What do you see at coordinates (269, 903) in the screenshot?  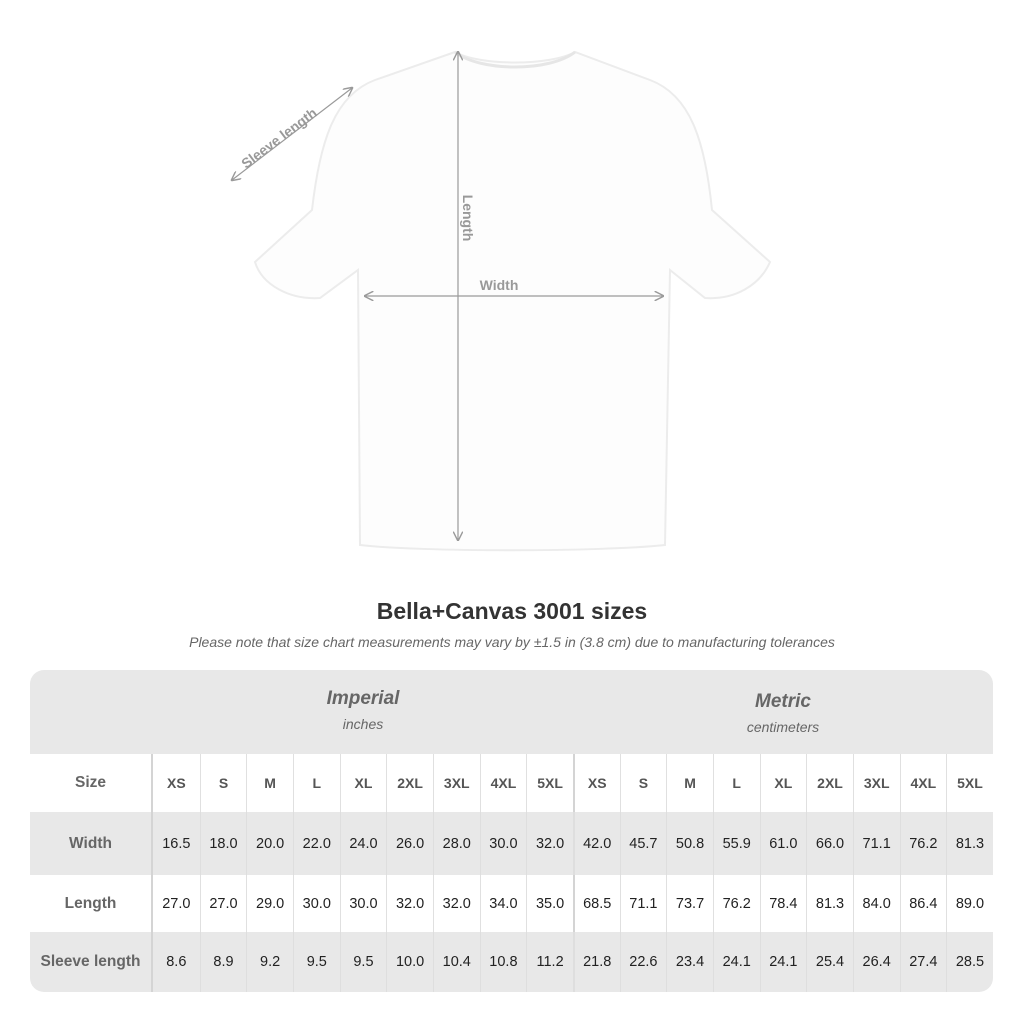 I see `value-cell: 29.0` at bounding box center [269, 903].